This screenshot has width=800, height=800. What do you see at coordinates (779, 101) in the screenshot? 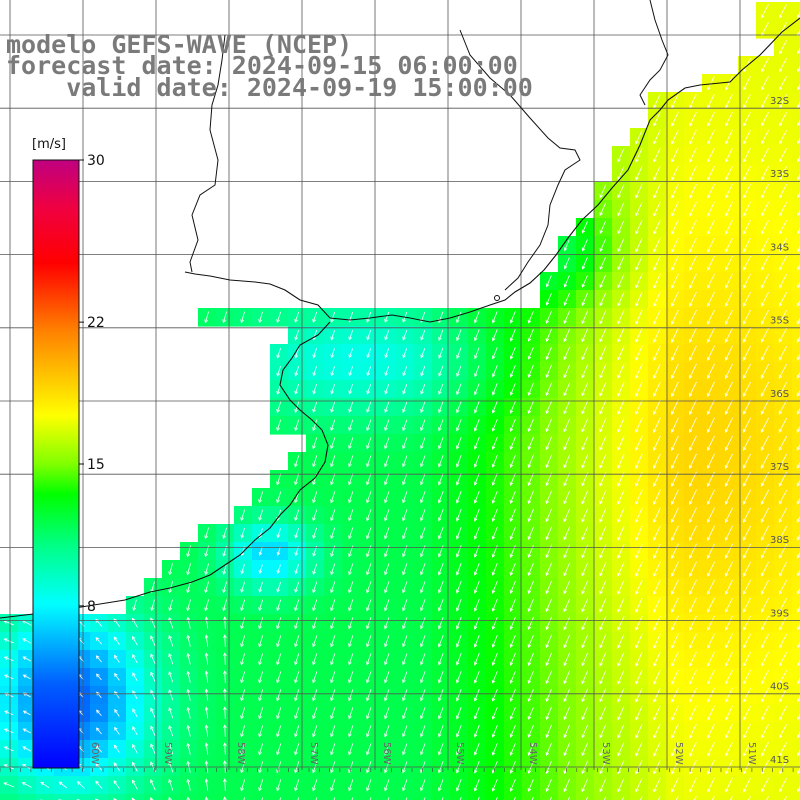
I see `lat-label: 32S` at bounding box center [779, 101].